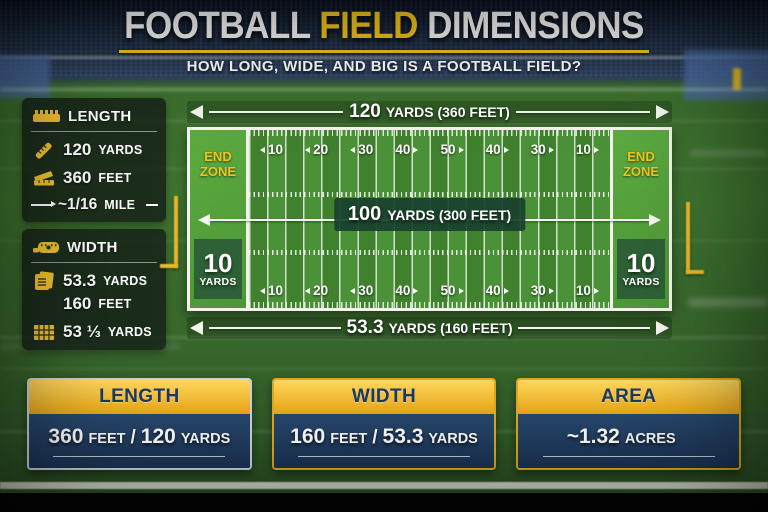  What do you see at coordinates (429, 194) in the screenshot?
I see `hash-marks-upper` at bounding box center [429, 194].